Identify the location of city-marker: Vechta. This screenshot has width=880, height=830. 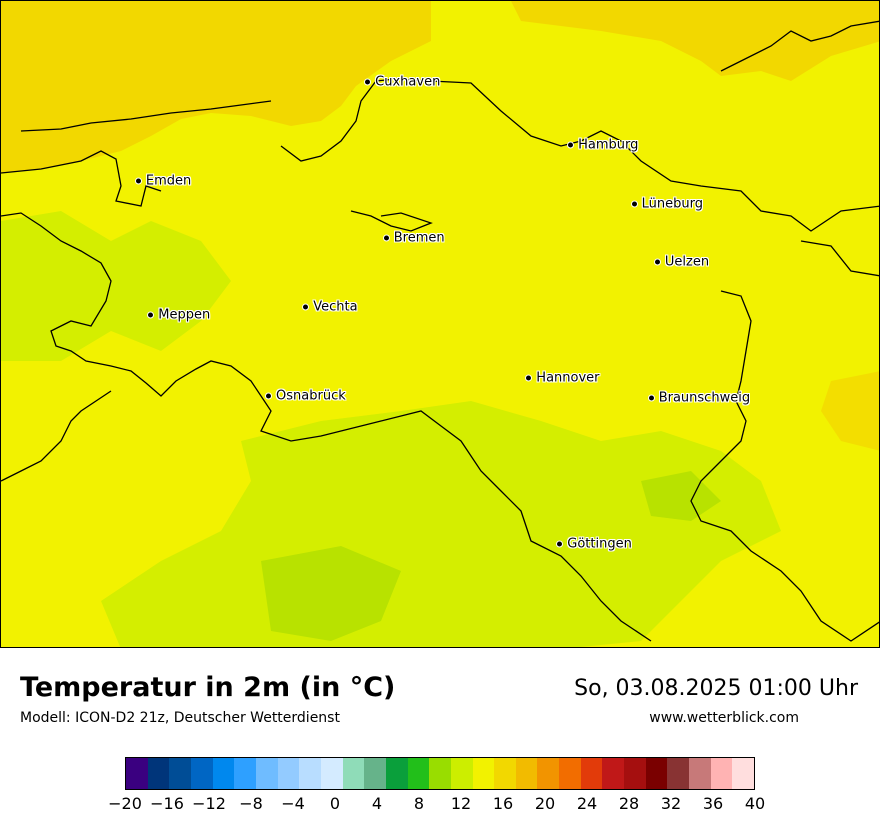
(330, 307).